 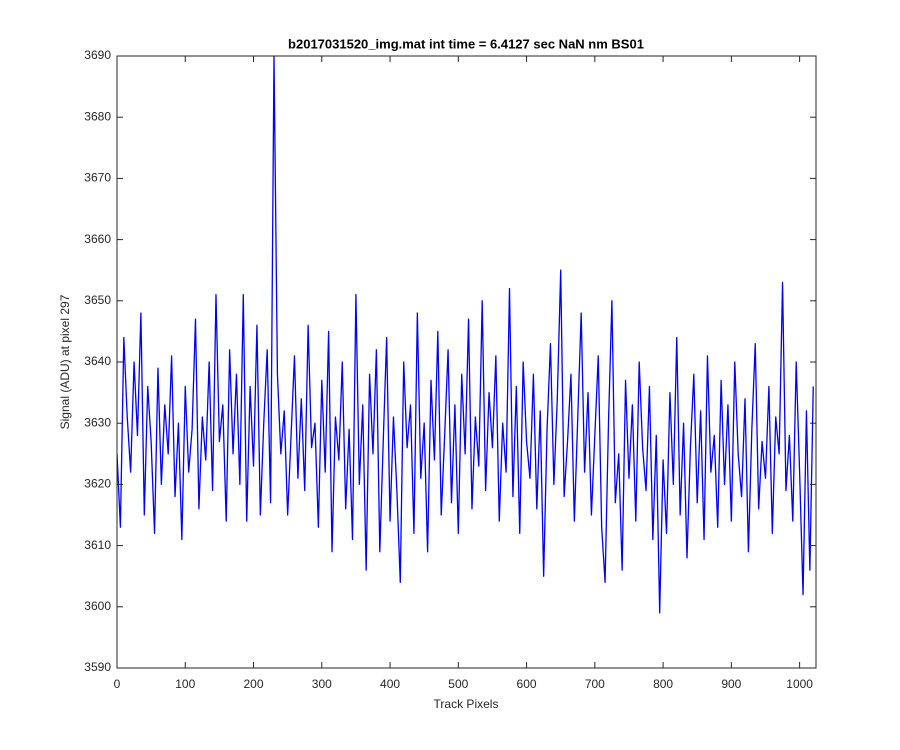 What do you see at coordinates (97, 545) in the screenshot?
I see `y-tick-label: 3610` at bounding box center [97, 545].